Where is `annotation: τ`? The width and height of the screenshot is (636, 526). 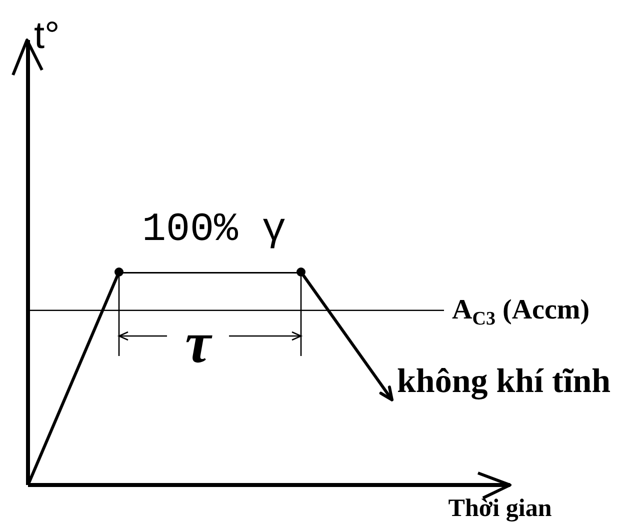 annotation: τ is located at coordinates (199, 342).